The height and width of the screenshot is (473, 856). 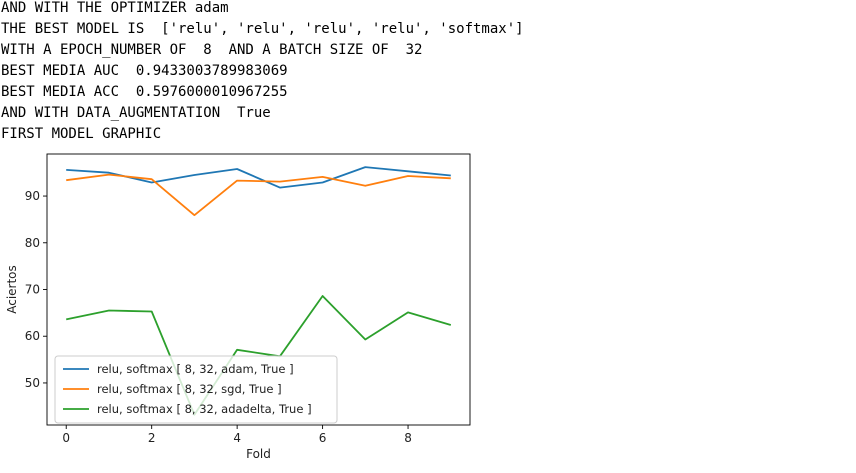 What do you see at coordinates (32, 290) in the screenshot?
I see `y-tick-label: 70` at bounding box center [32, 290].